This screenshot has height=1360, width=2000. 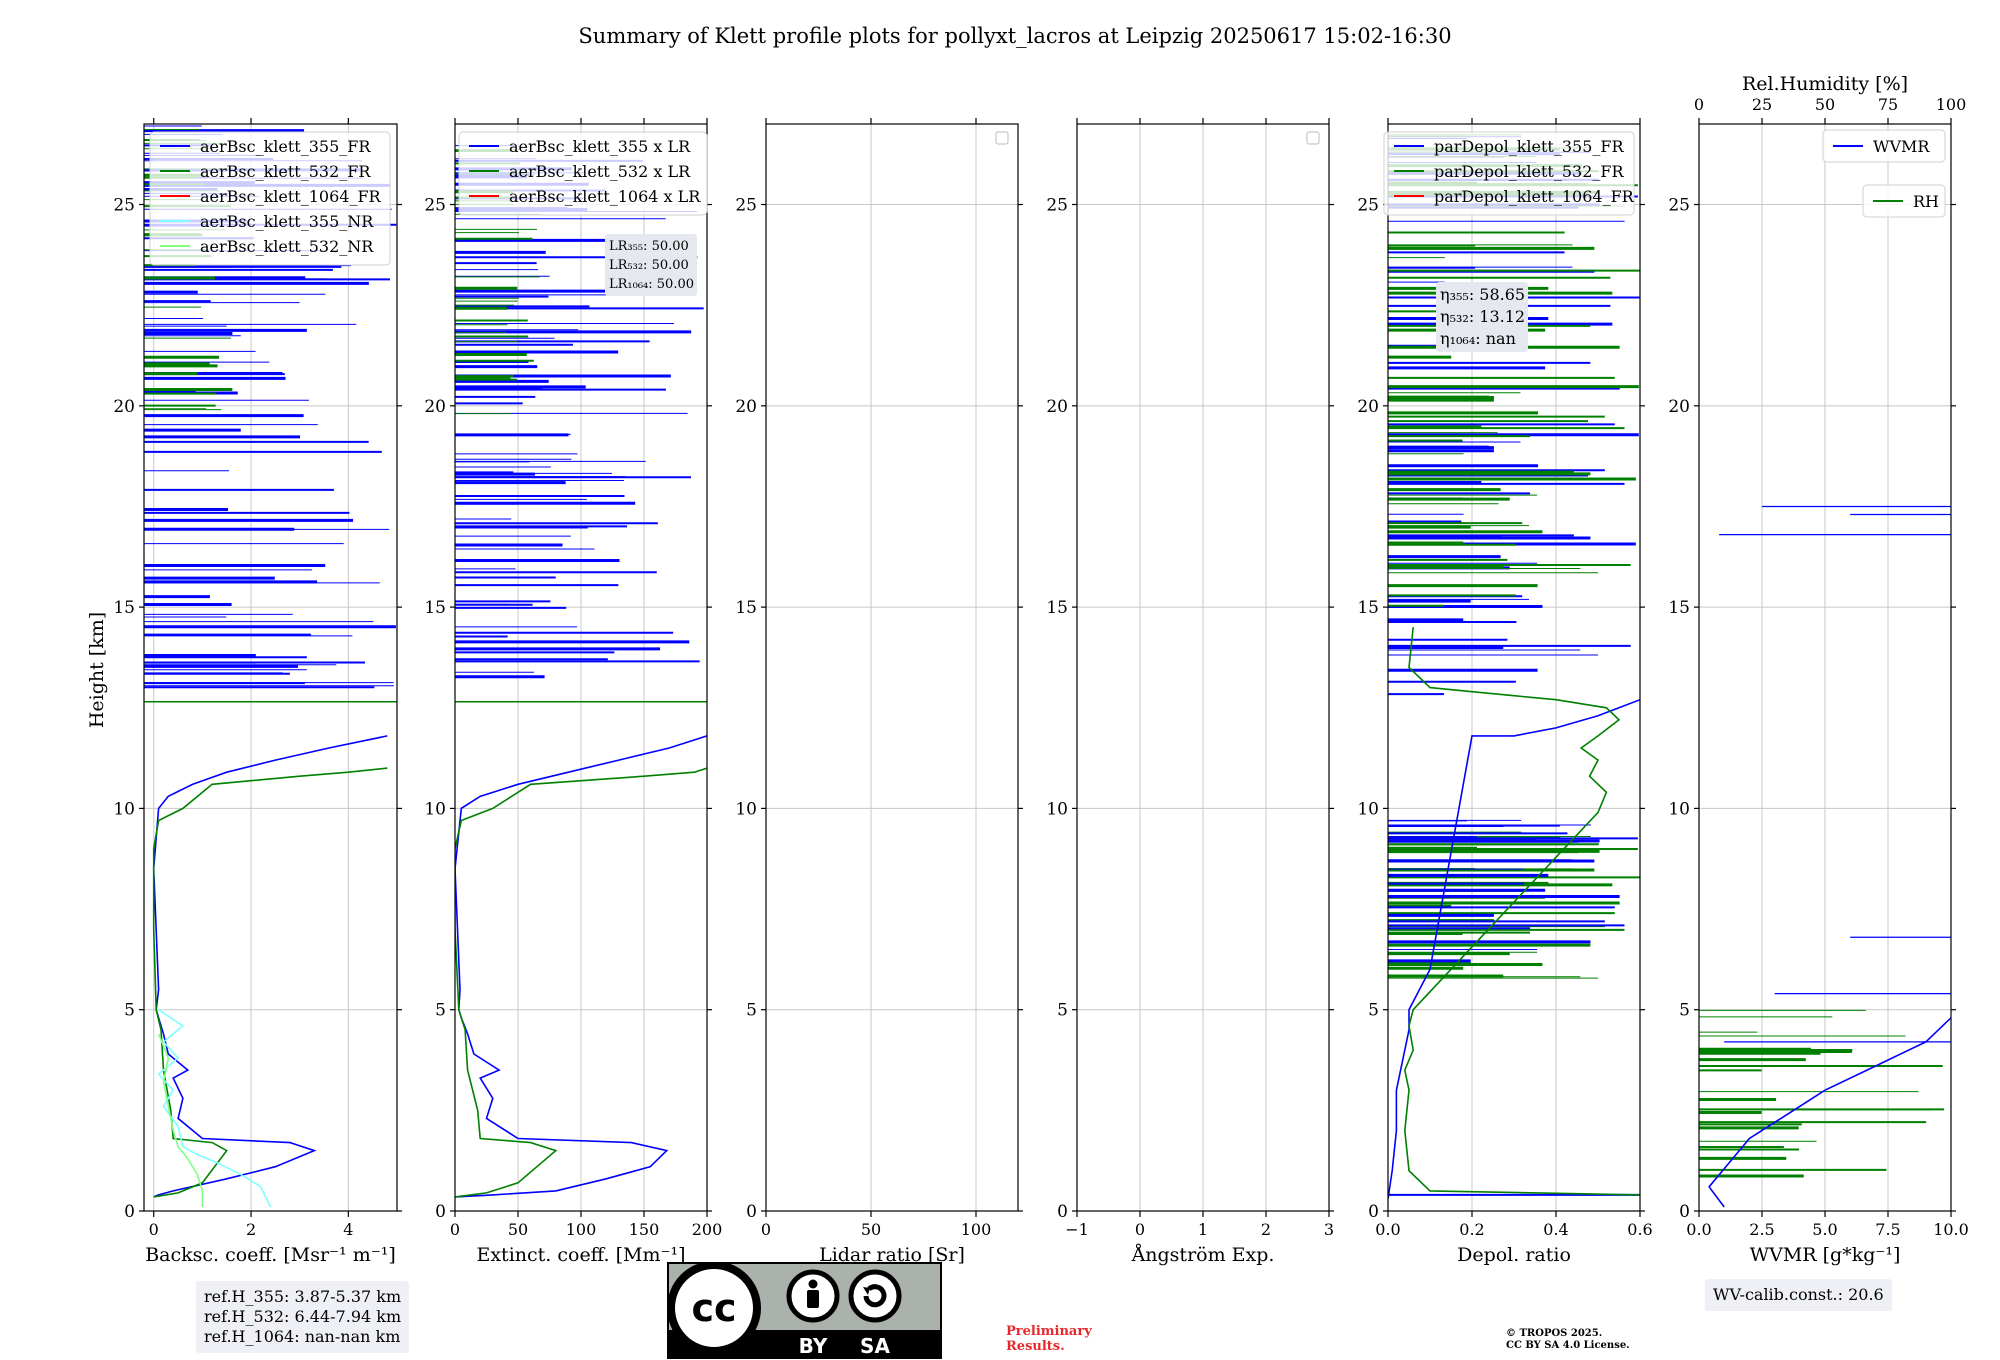 What do you see at coordinates (1887, 1229) in the screenshot?
I see `x-tick-label: 7.5` at bounding box center [1887, 1229].